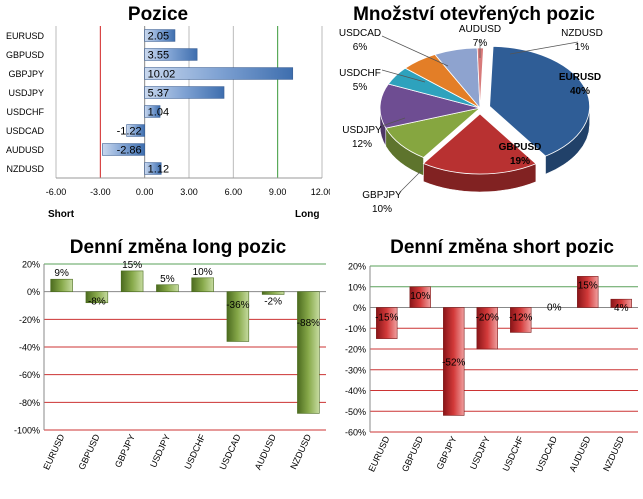  What do you see at coordinates (26, 74) in the screenshot?
I see `pozice-category-label: GBPJPY` at bounding box center [26, 74].